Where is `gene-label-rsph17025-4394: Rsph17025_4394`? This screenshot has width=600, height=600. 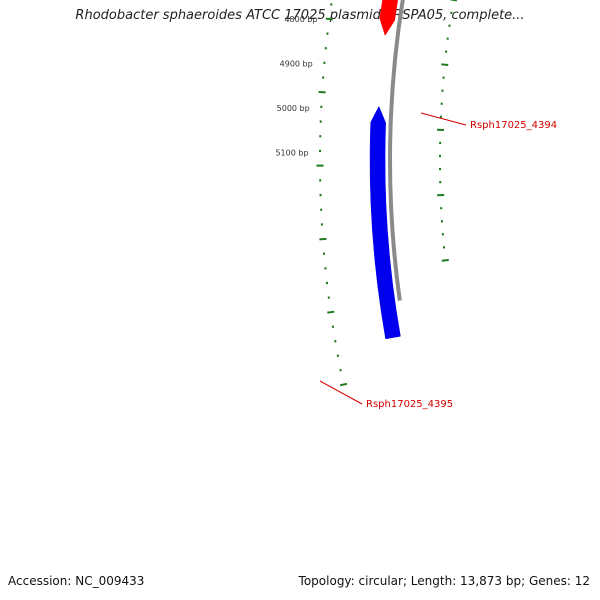
gene-label-rsph17025-4394: Rsph17025_4394 is located at coordinates (513, 125).